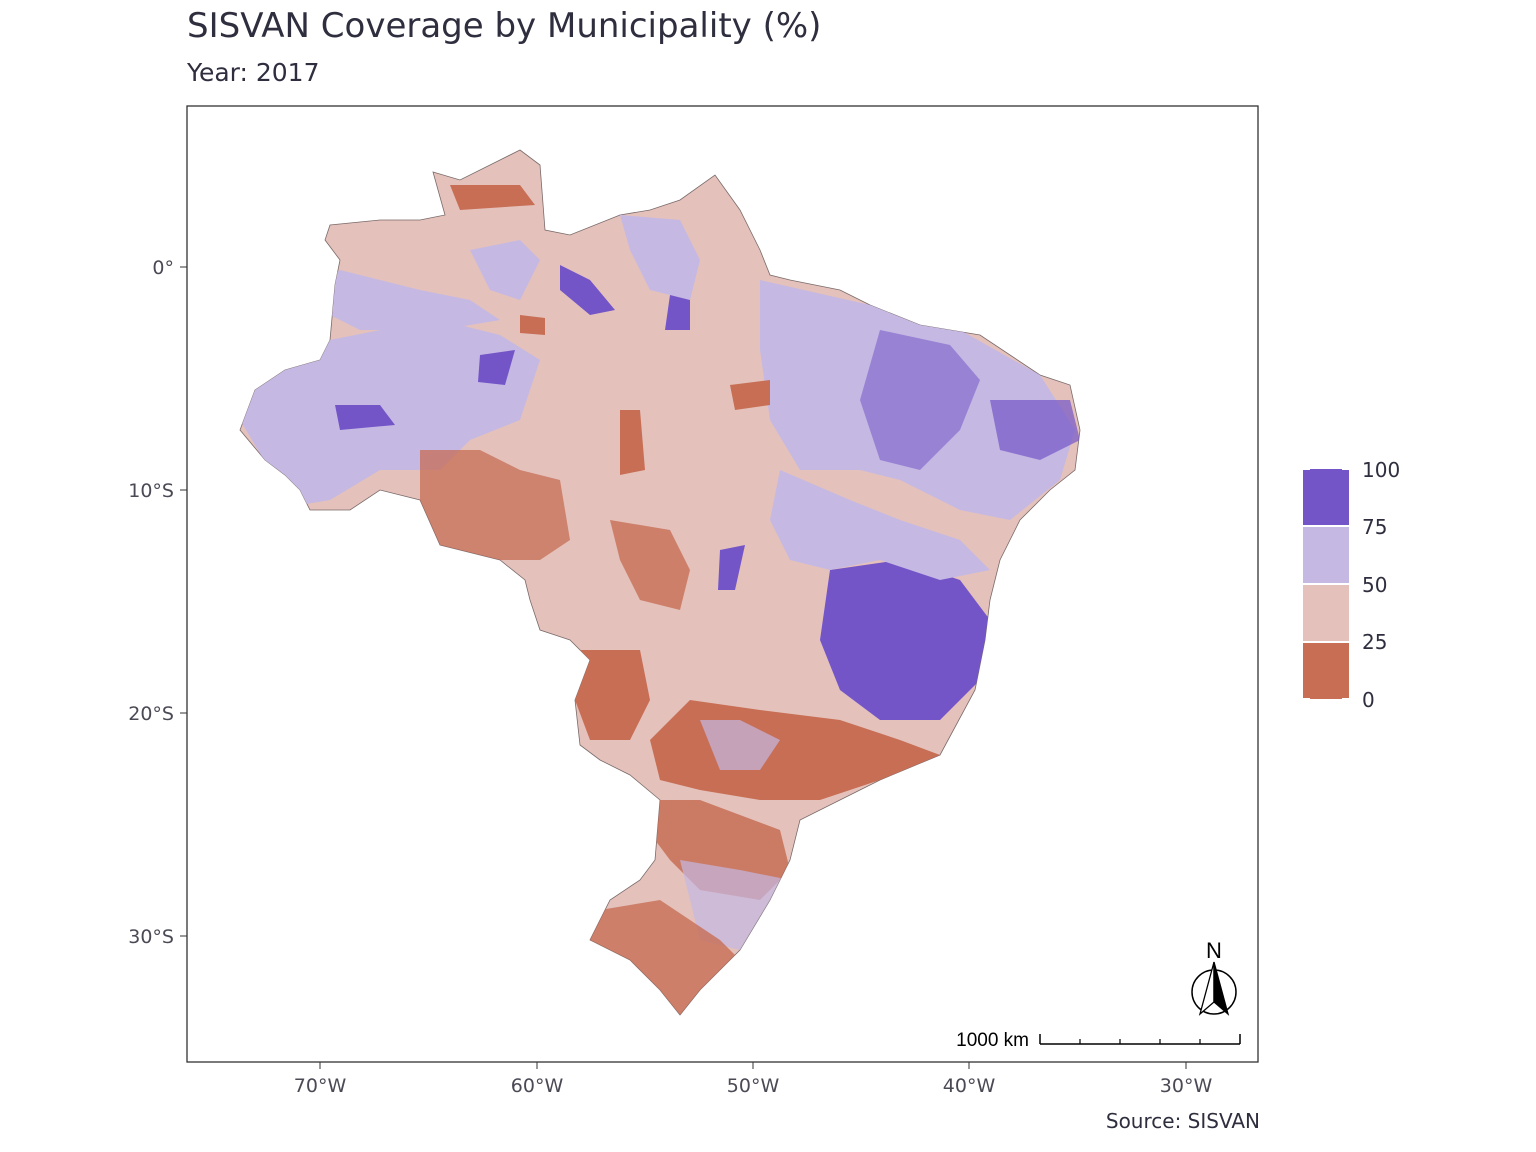  I want to click on x-tick-label: 70°W, so click(320, 1086).